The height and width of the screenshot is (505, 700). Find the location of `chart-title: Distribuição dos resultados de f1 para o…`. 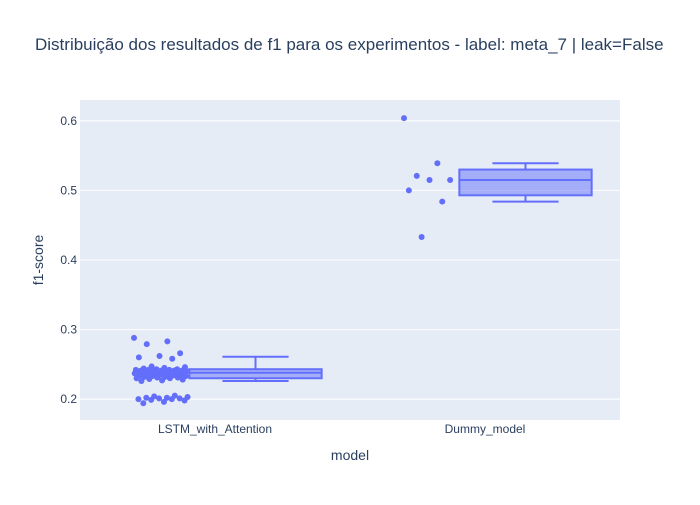

chart-title: Distribuição dos resultados de f1 para o… is located at coordinates (349, 44).